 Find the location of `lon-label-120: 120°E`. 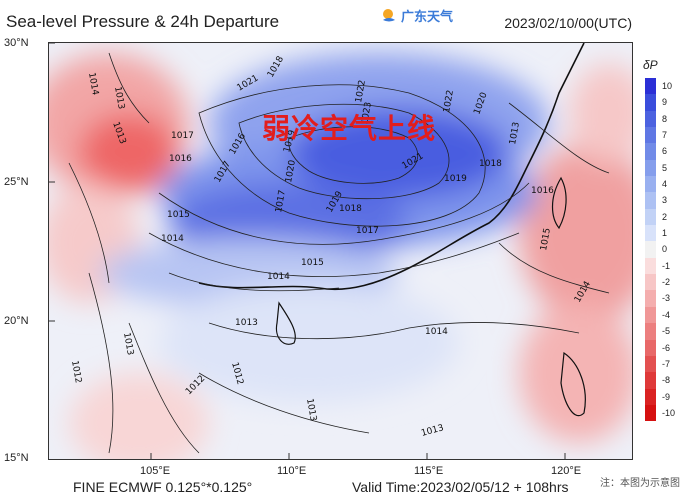

lon-label-120: 120°E is located at coordinates (566, 471).